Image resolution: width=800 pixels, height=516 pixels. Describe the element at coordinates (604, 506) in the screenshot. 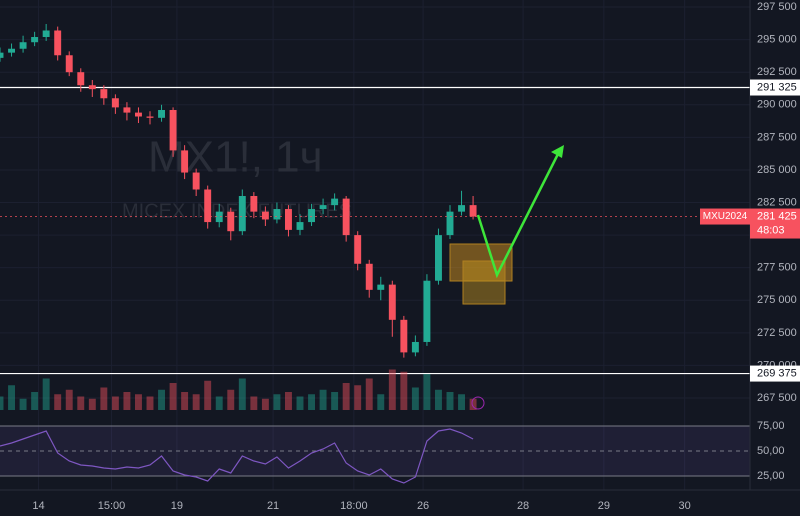

I see `x-tick-label: 29` at that location.